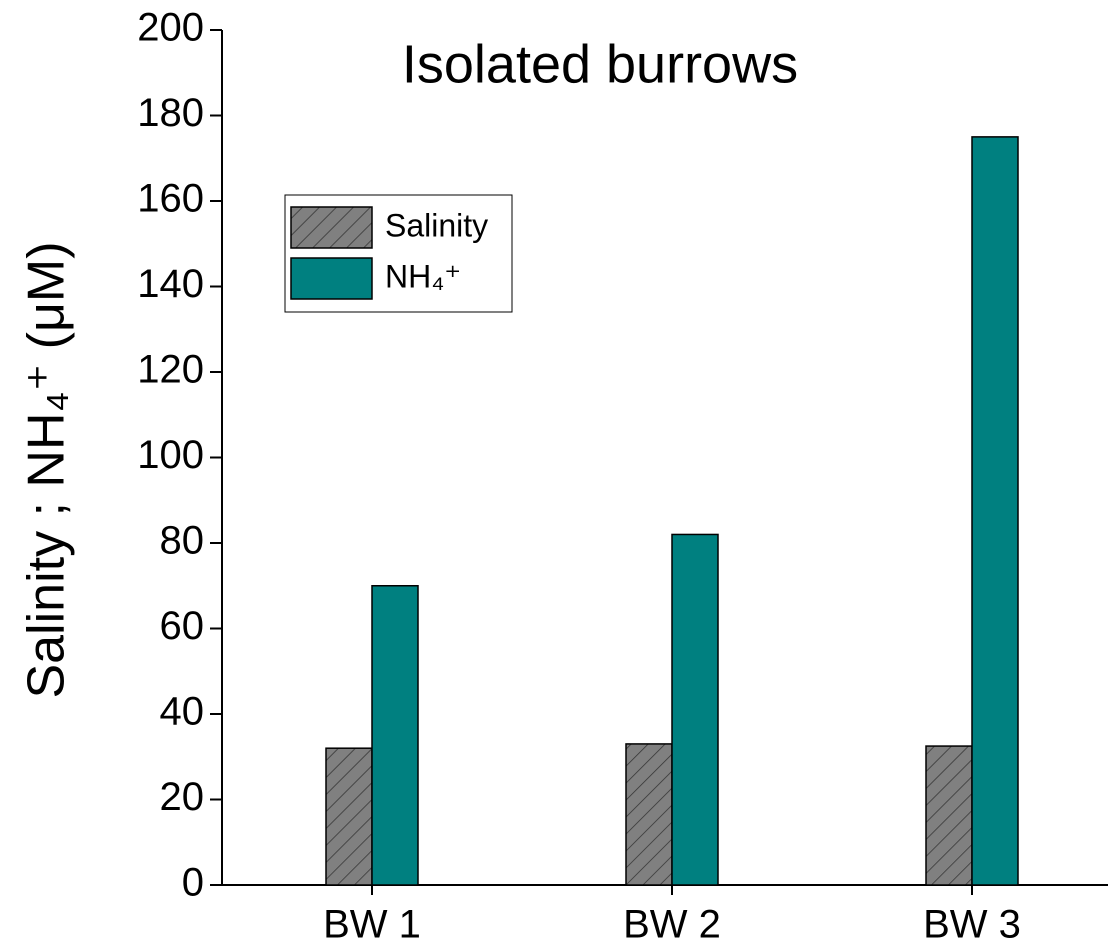 Image resolution: width=1108 pixels, height=951 pixels. What do you see at coordinates (170, 199) in the screenshot?
I see `y-tick-label: 160` at bounding box center [170, 199].